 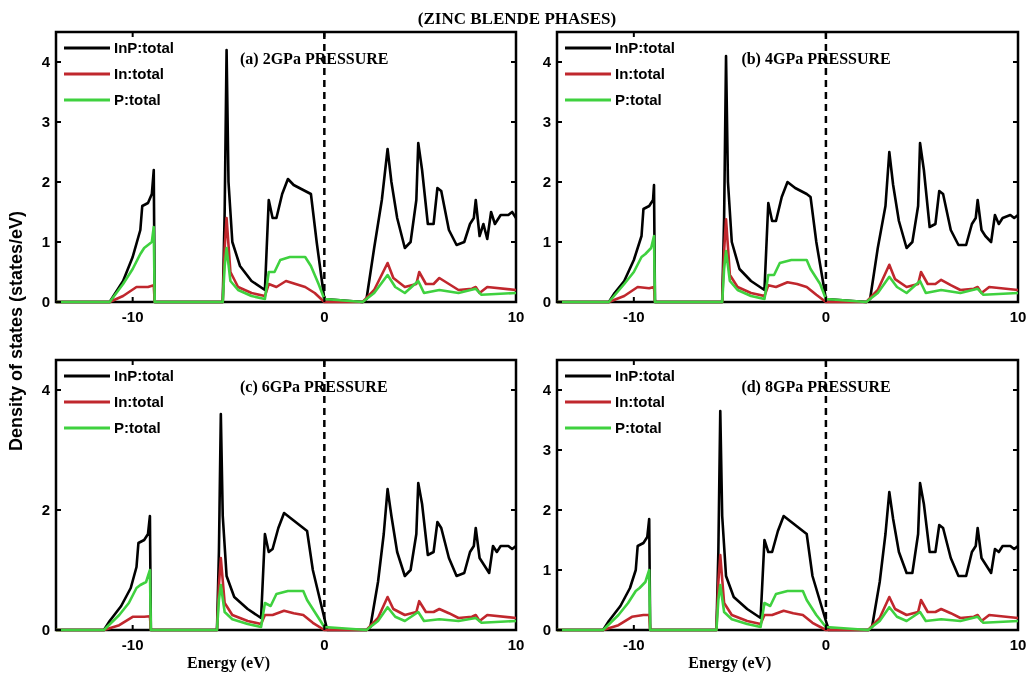 I want to click on annotation: (a) 2GPa PRESSURE, so click(x=314, y=59).